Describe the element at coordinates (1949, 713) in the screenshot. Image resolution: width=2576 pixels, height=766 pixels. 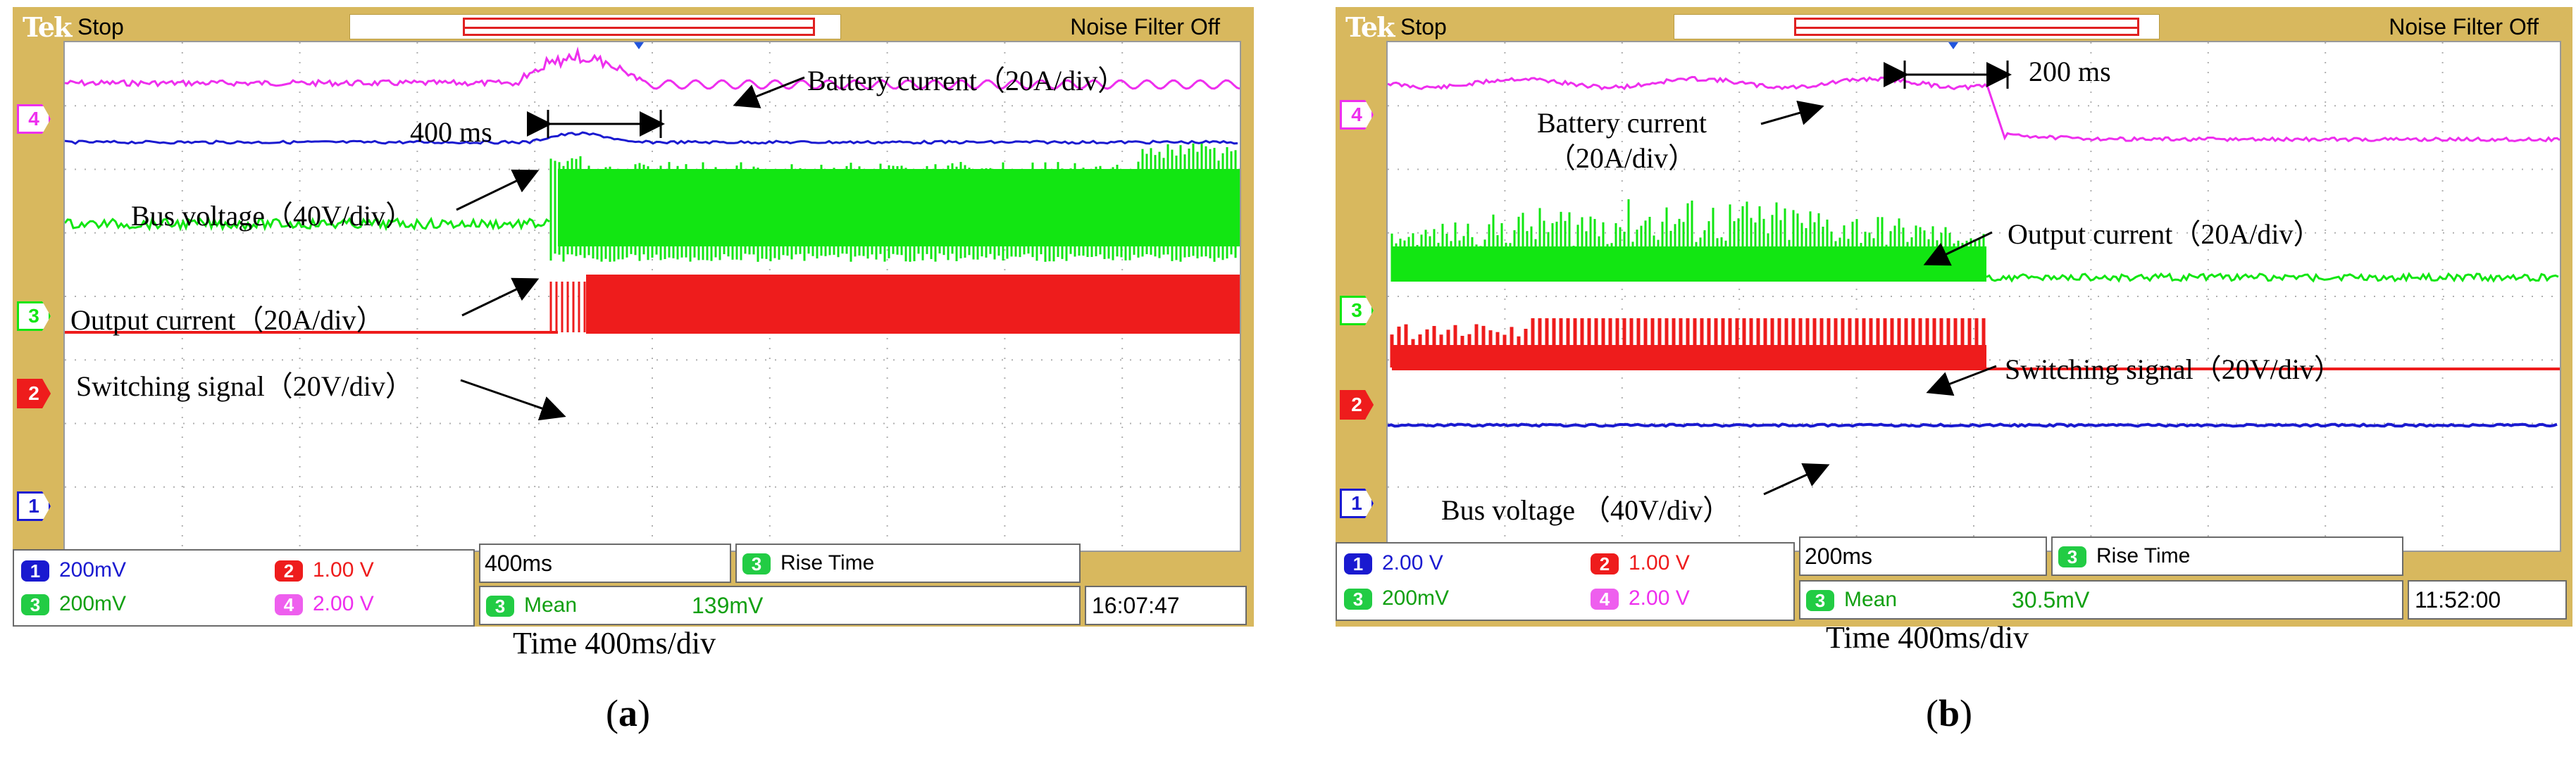
I see `panel-id: (b)` at that location.